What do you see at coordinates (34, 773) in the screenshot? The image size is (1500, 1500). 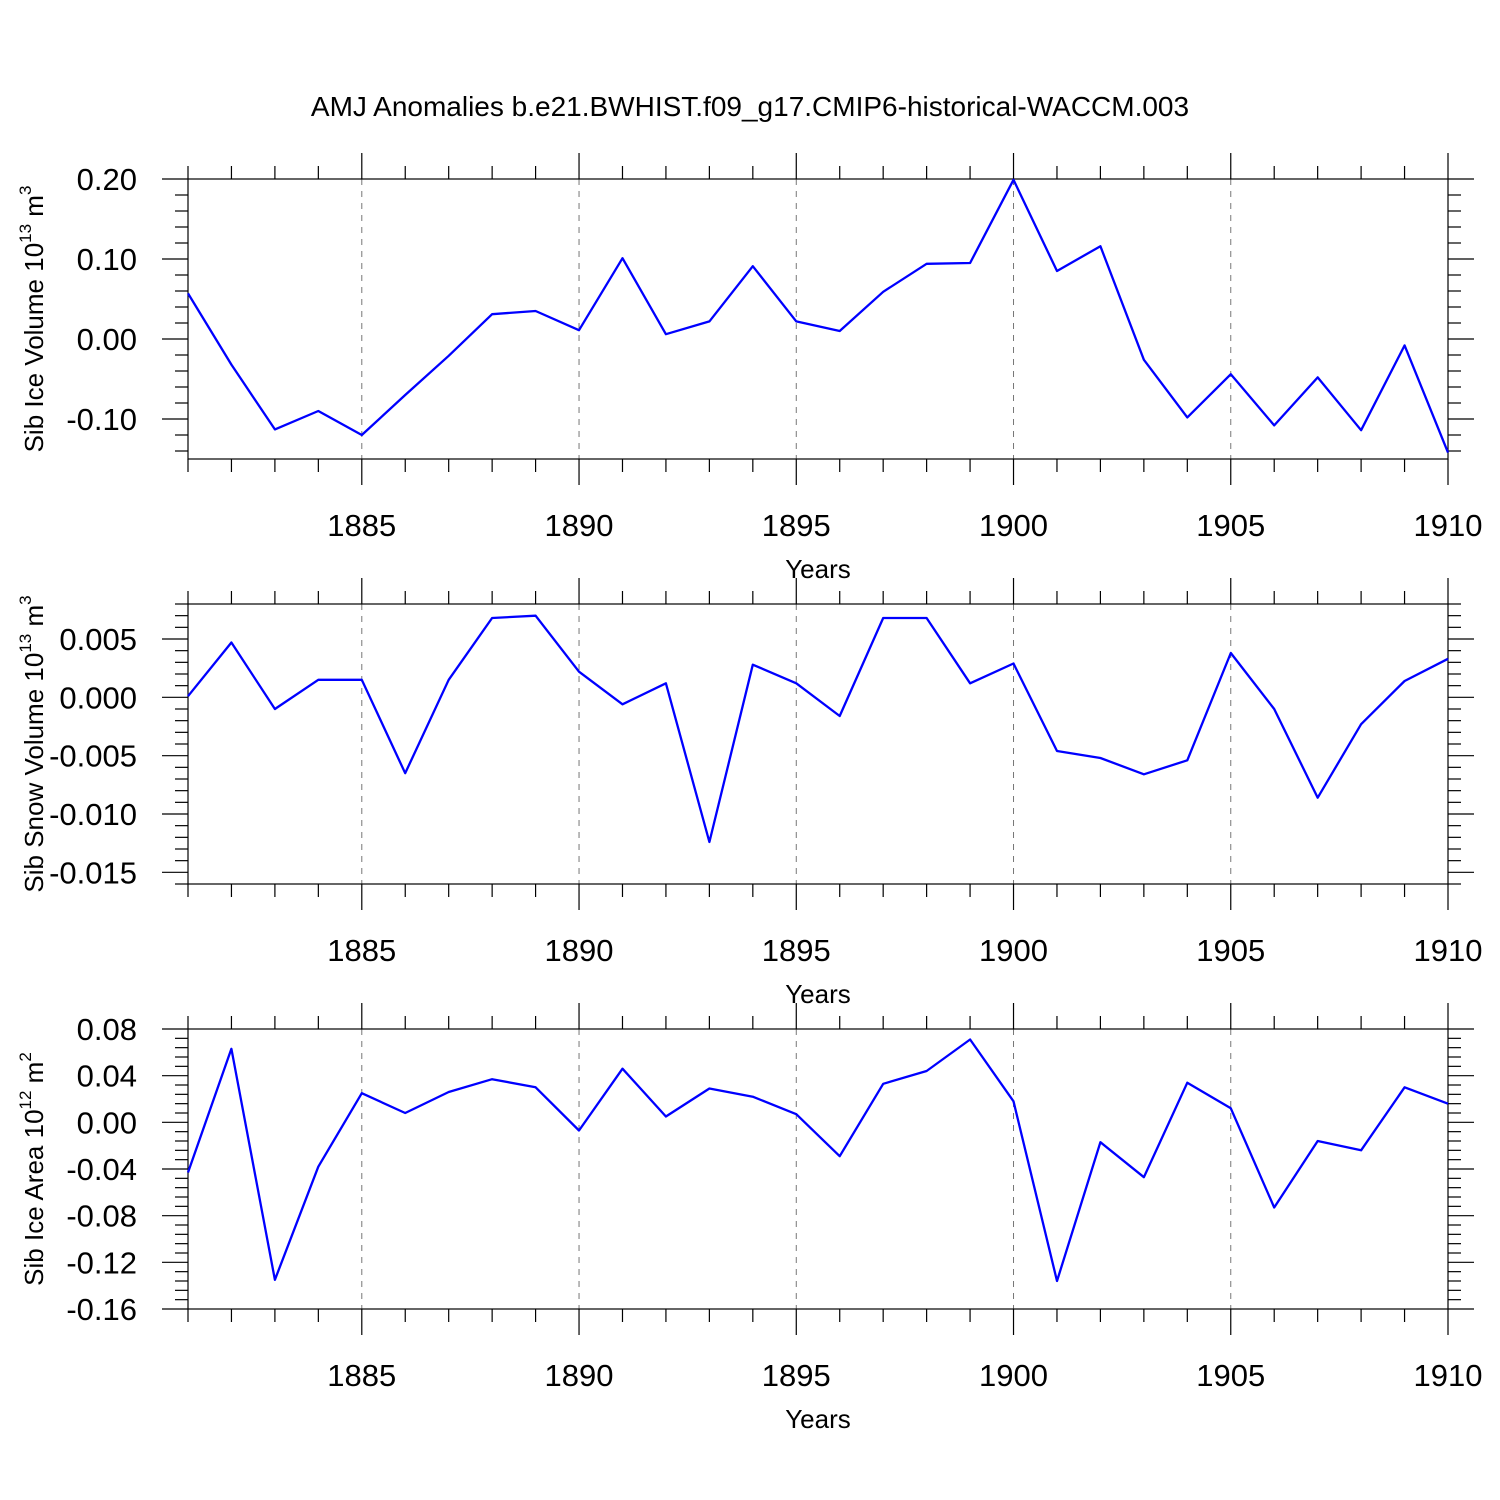 I see `y-axis-label-text: Sib Snow Volume 10` at bounding box center [34, 773].